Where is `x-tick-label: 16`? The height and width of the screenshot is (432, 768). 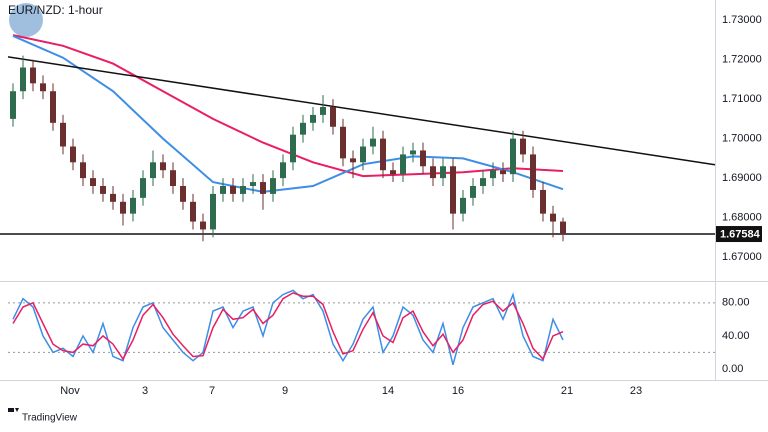
x-tick-label: 16 is located at coordinates (458, 391).